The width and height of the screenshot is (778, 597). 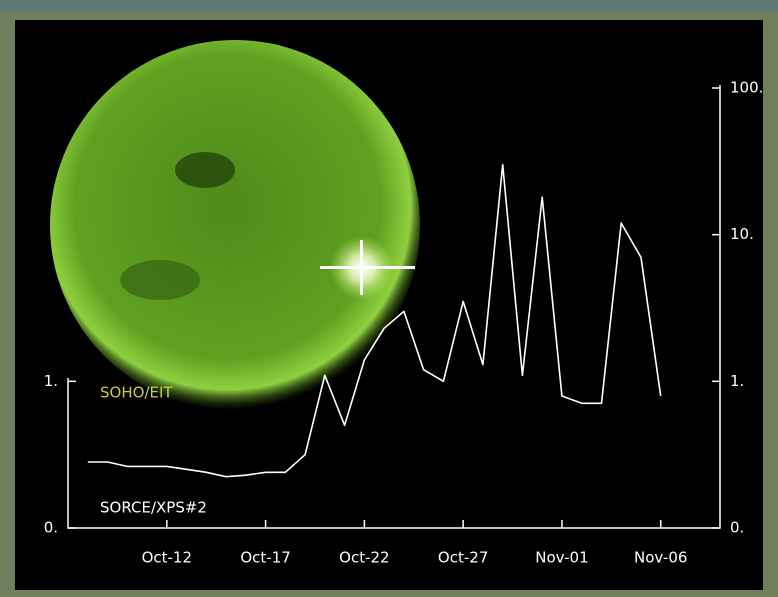 What do you see at coordinates (167, 558) in the screenshot?
I see `x-tick-label: Oct-12` at bounding box center [167, 558].